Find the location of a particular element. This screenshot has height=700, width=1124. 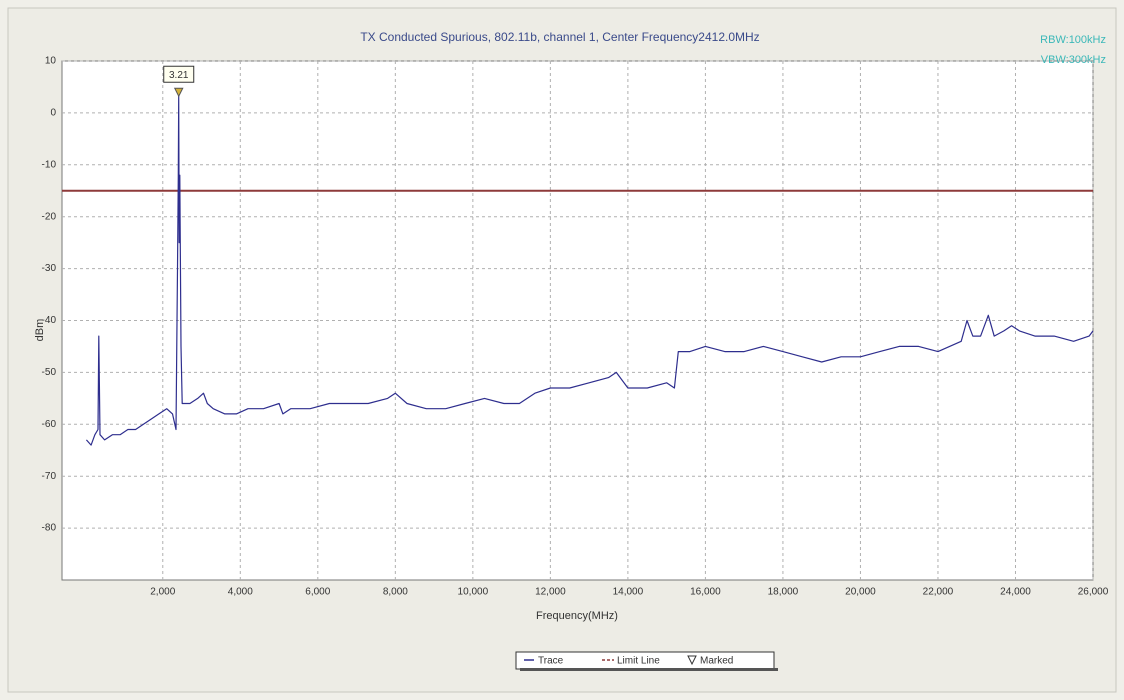

x-tick-label: 18,000 is located at coordinates (783, 592).